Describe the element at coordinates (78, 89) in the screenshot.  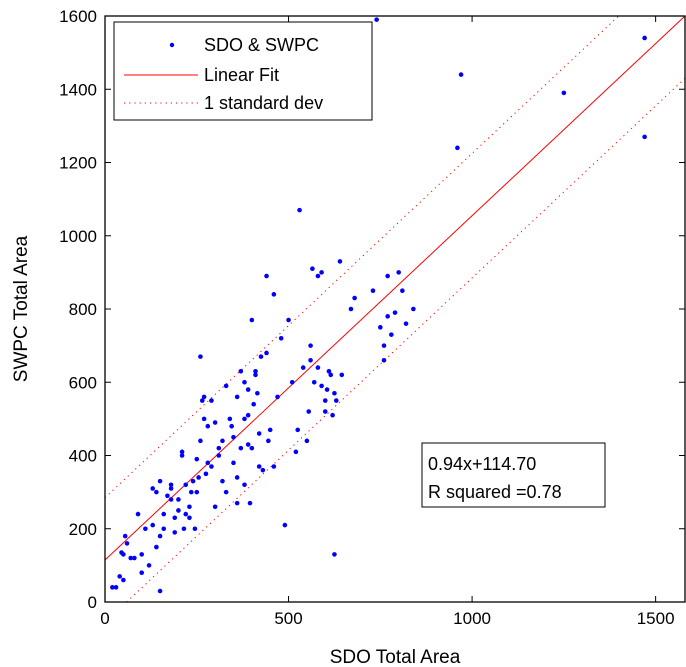
I see `y-tick-label-7: 1400` at that location.